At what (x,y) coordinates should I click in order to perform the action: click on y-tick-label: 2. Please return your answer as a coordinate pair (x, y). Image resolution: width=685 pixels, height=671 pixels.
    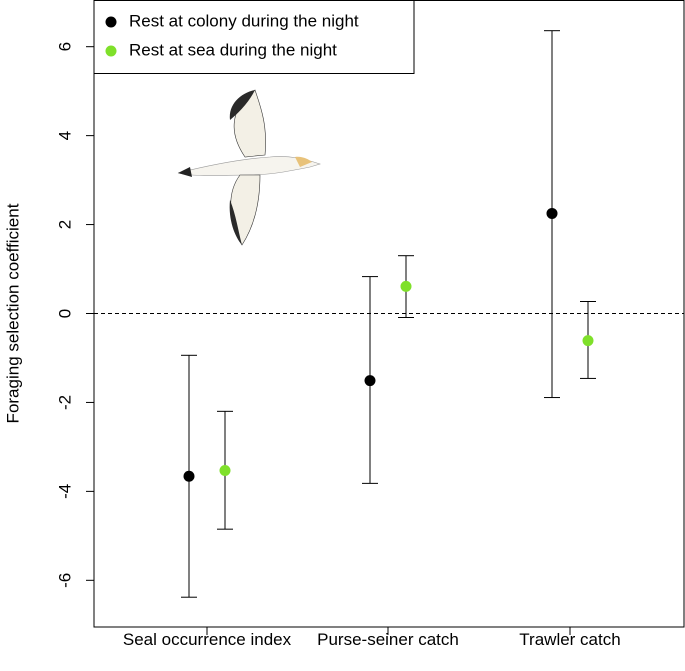
    Looking at the image, I should click on (64, 224).